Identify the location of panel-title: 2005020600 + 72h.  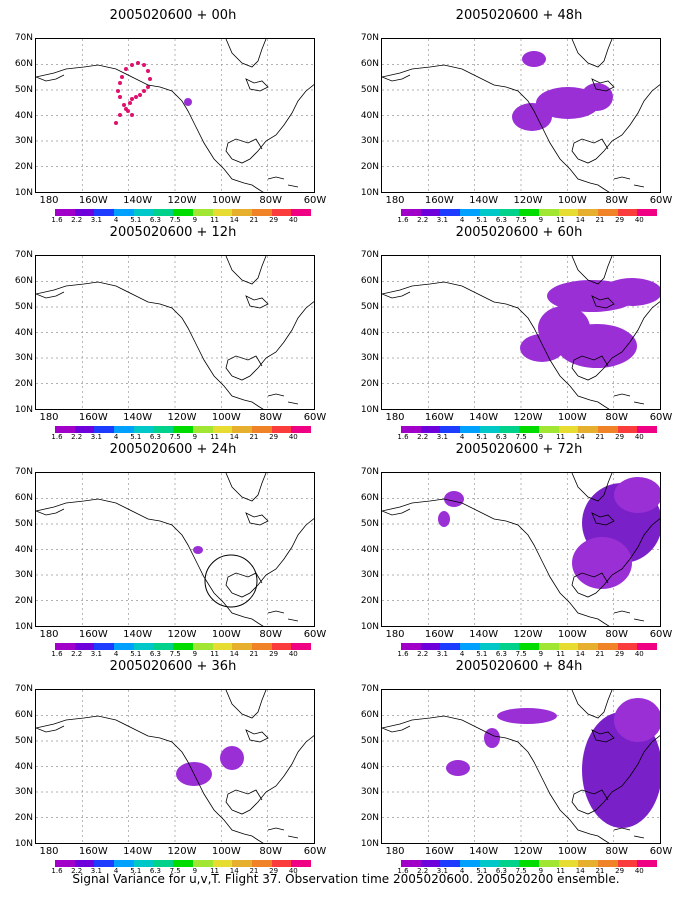
(519, 449).